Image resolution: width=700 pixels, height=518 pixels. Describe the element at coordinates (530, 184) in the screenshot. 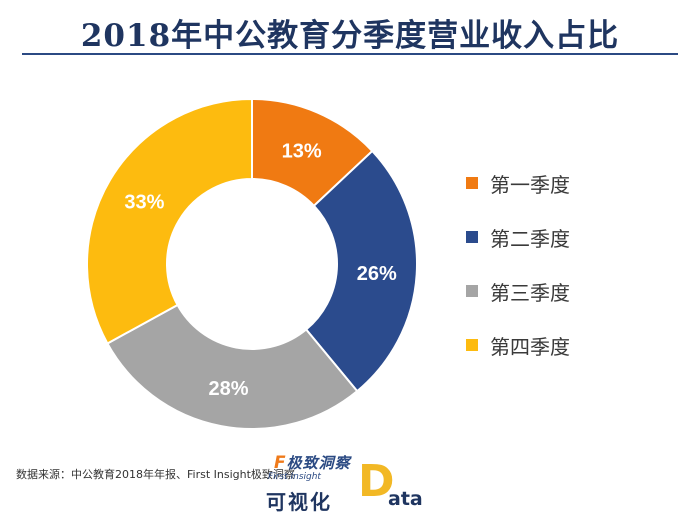

I see `legend-label: 第一季度` at that location.